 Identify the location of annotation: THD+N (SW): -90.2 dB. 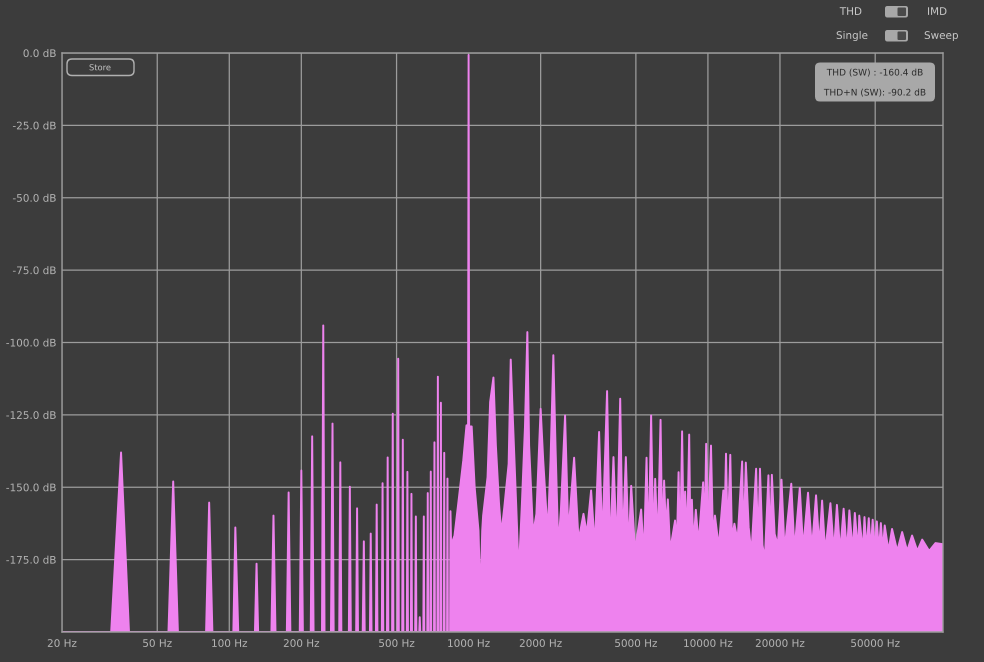
(875, 92).